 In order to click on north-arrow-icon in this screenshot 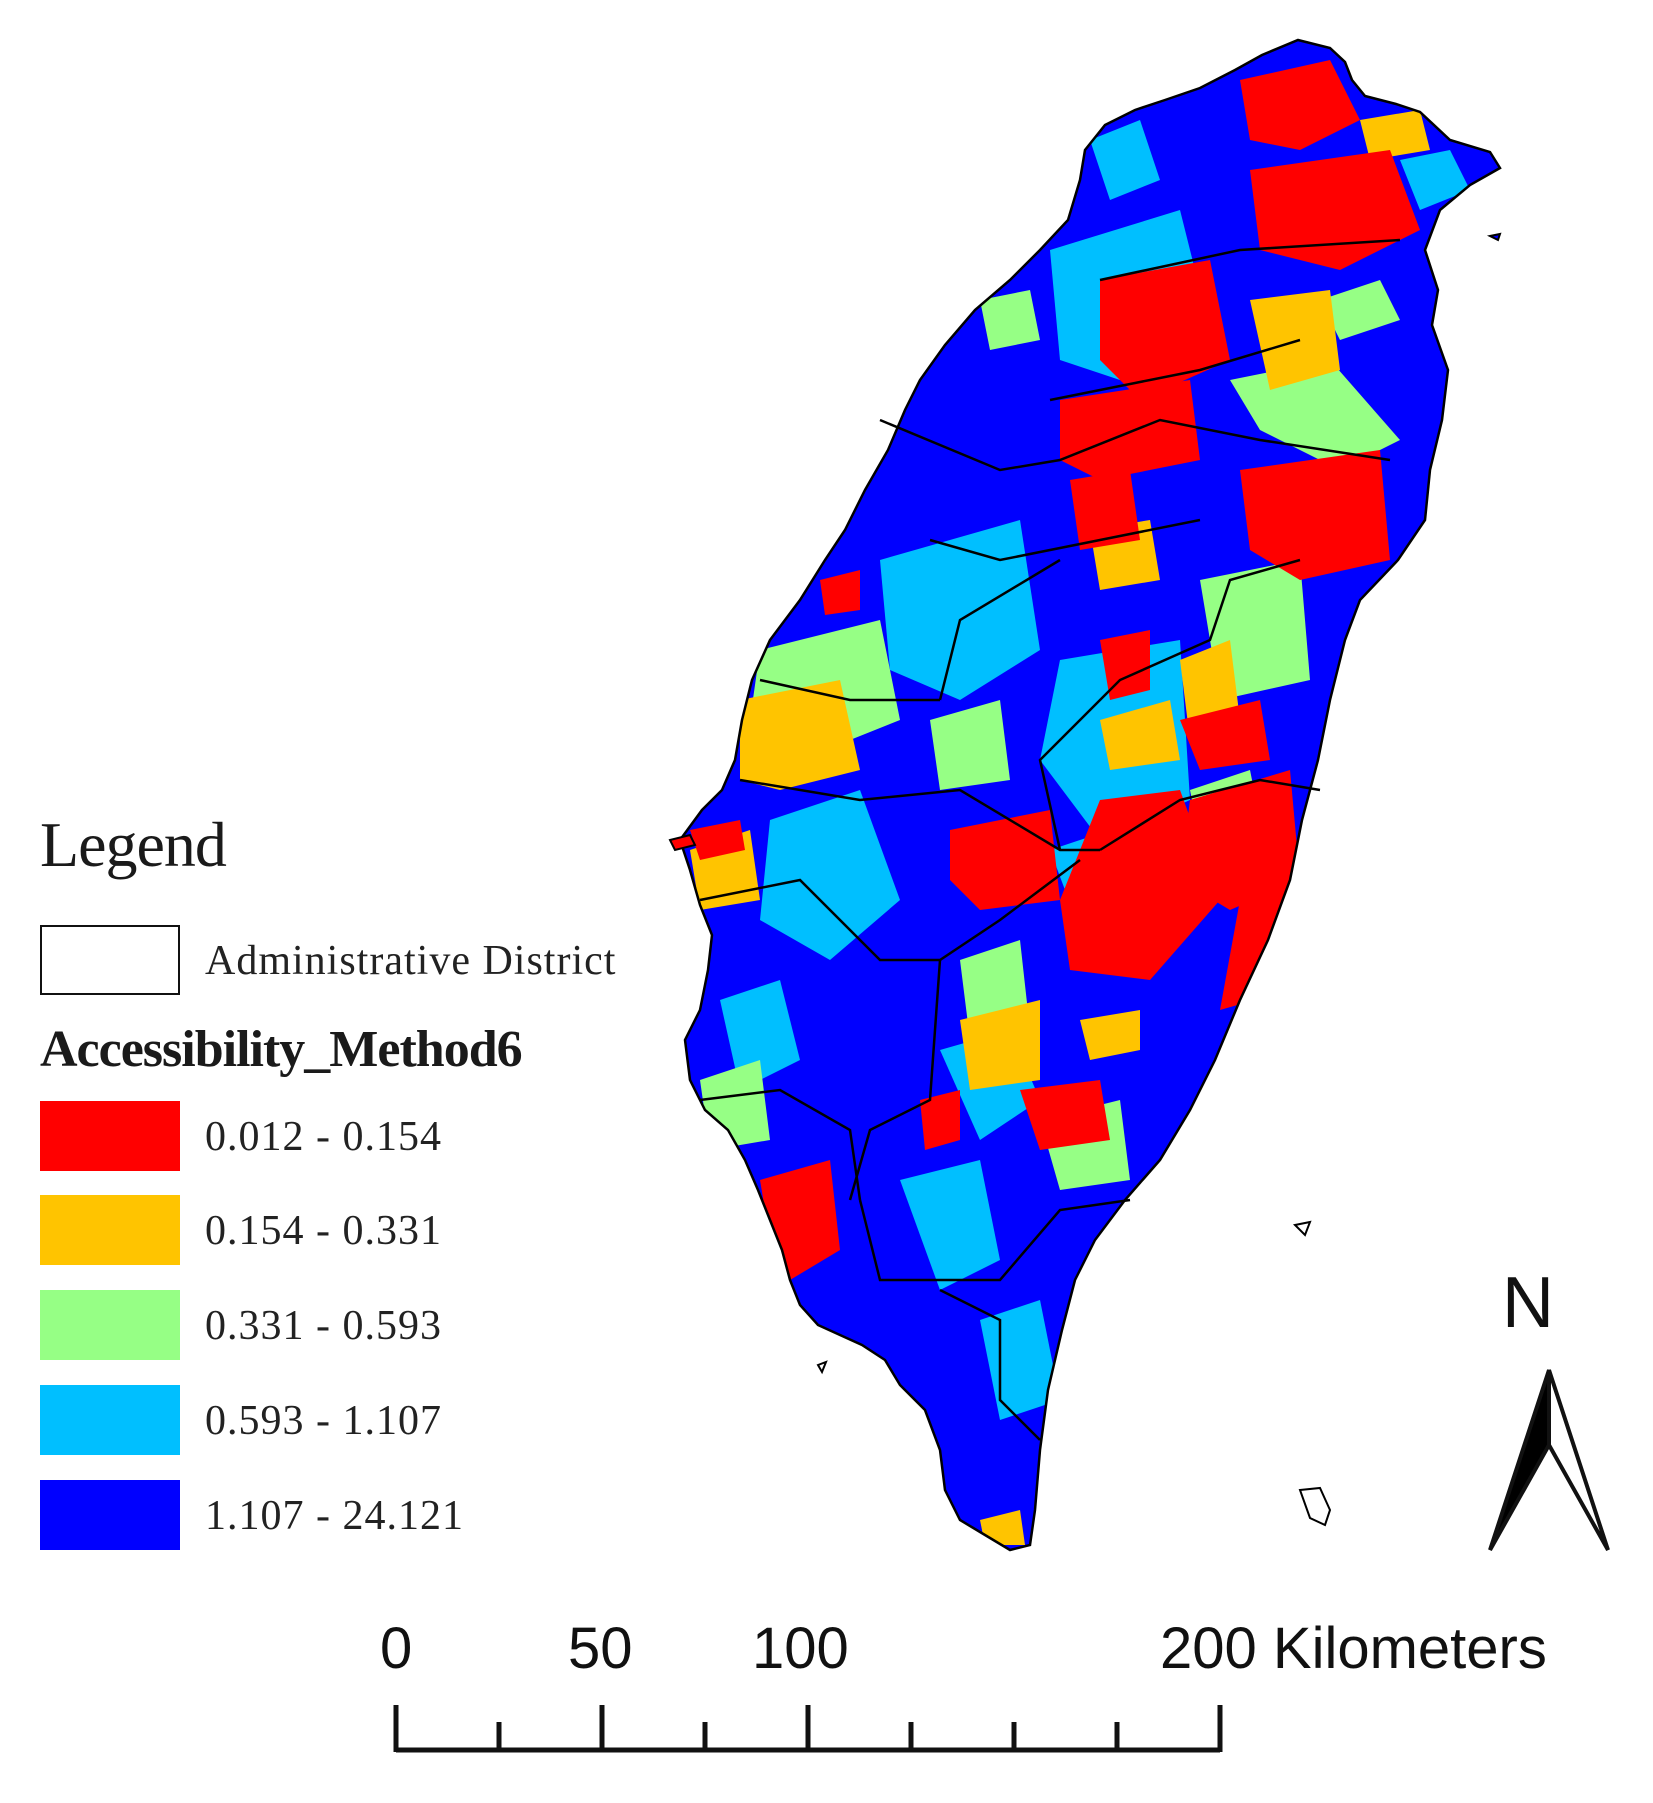, I will do `click(1549, 1460)`.